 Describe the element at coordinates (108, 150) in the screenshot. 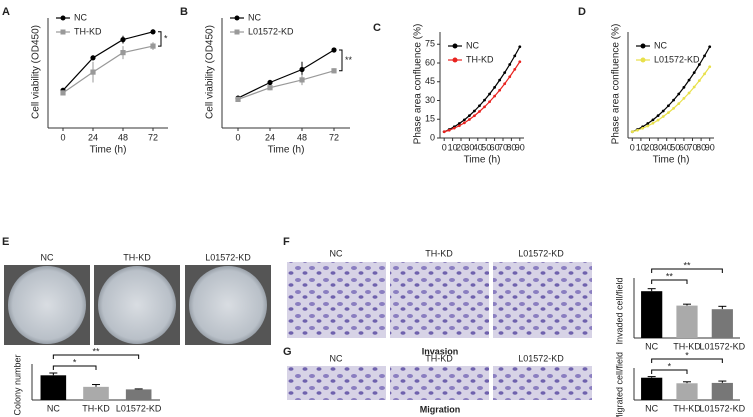

I see `x-axis-label: Time (h)` at that location.